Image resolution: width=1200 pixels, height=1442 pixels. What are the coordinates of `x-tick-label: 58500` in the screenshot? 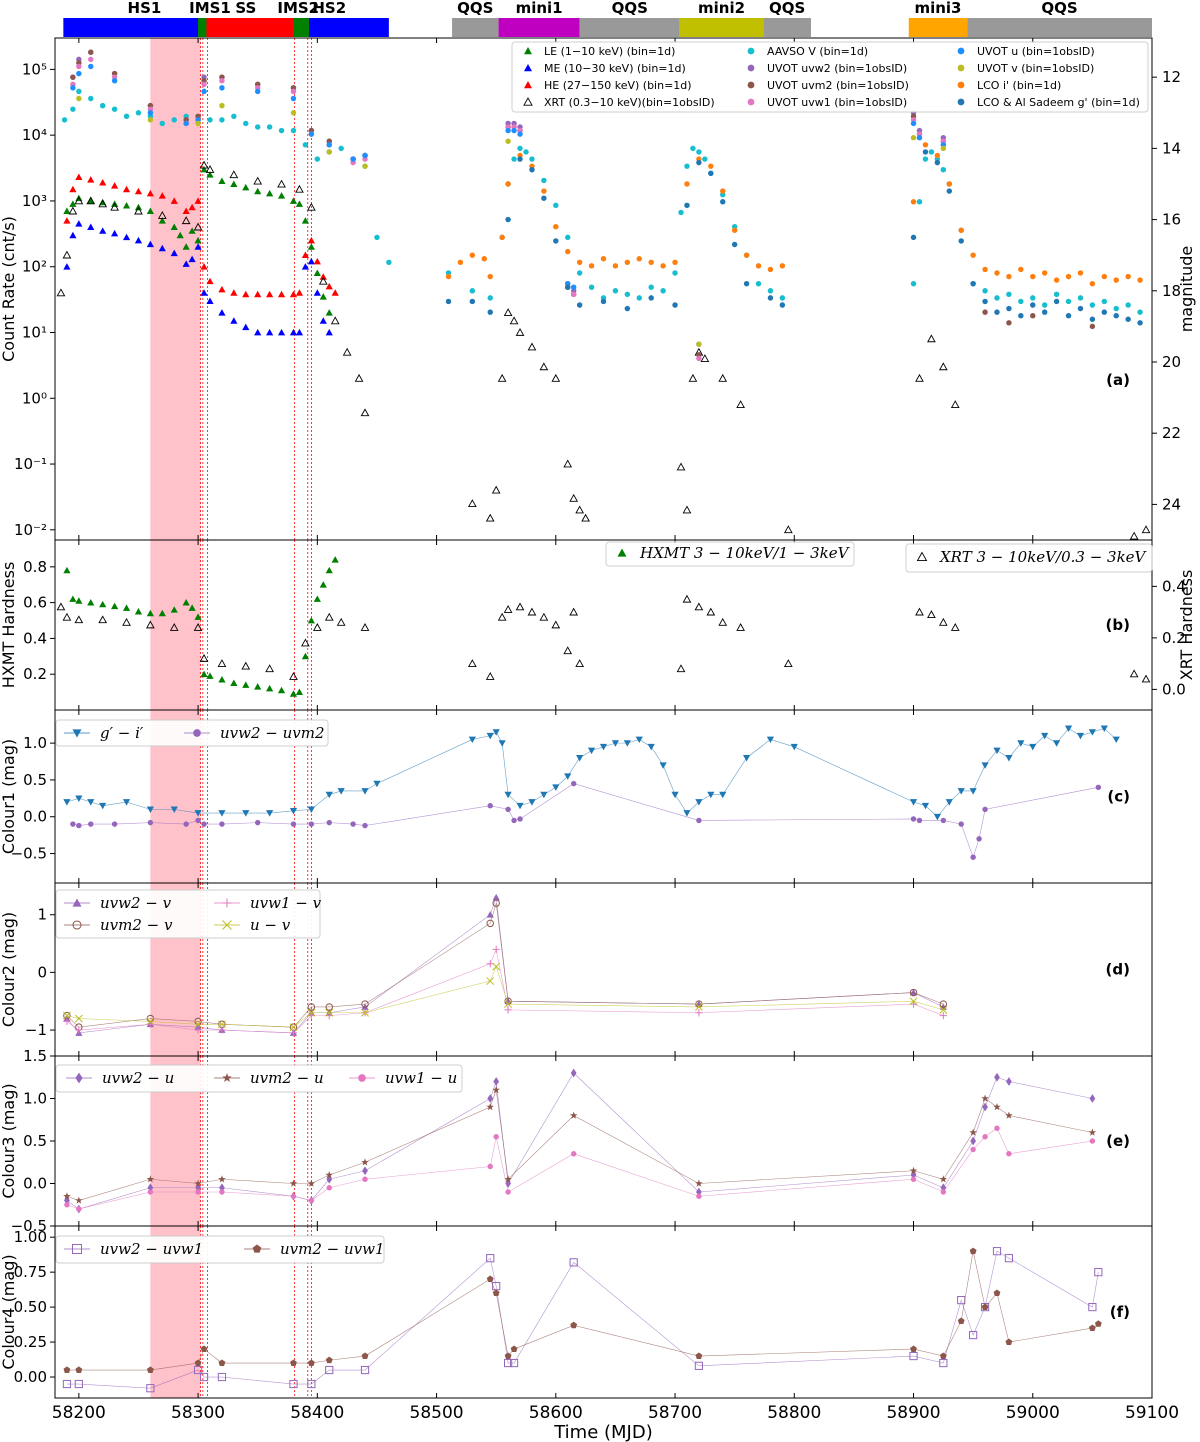 It's located at (437, 1413).